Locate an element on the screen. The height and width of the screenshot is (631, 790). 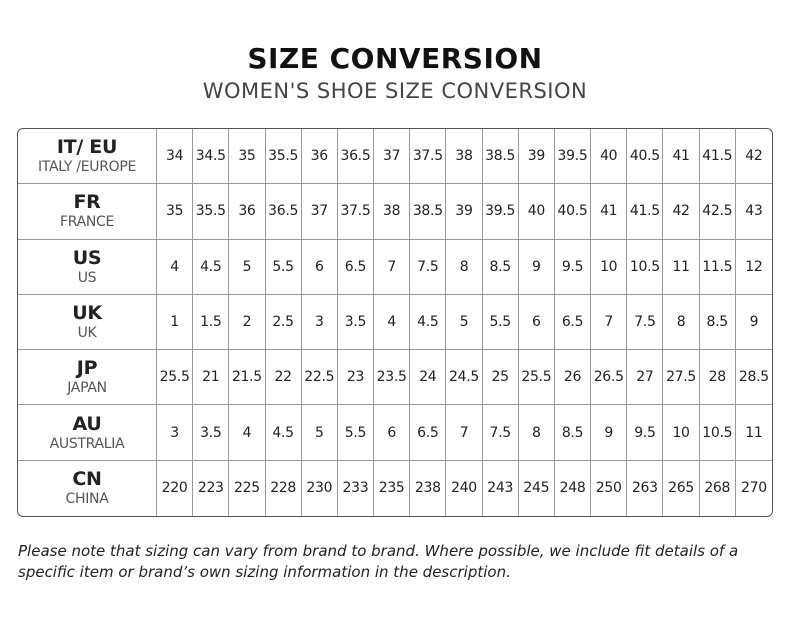
size-cell: 8.5 is located at coordinates (717, 322).